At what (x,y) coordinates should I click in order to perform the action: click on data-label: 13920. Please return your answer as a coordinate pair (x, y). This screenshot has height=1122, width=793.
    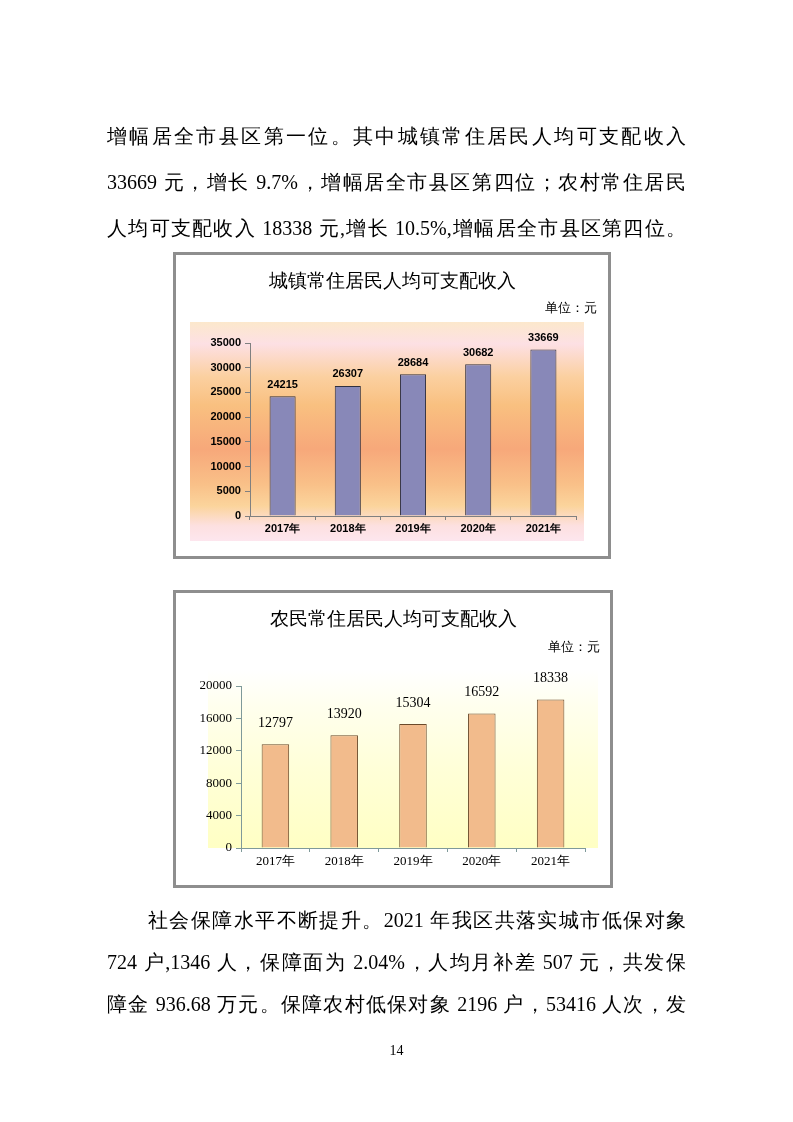
    Looking at the image, I should click on (344, 713).